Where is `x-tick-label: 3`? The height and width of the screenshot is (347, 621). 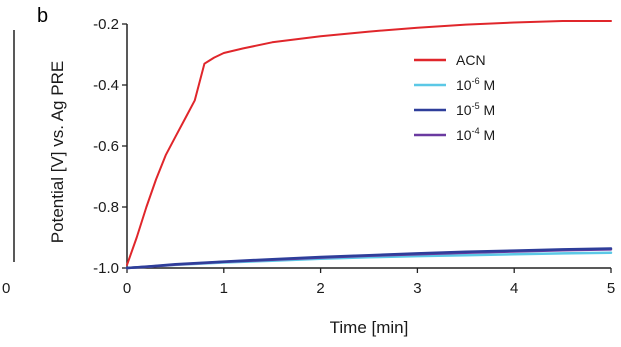 x-tick-label: 3 is located at coordinates (417, 288).